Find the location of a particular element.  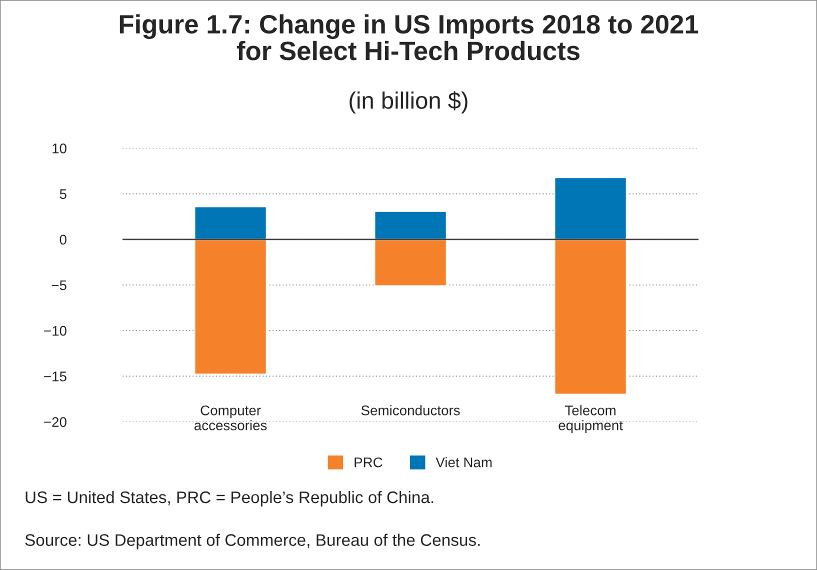

legend-label: Viet Nam is located at coordinates (464, 462).